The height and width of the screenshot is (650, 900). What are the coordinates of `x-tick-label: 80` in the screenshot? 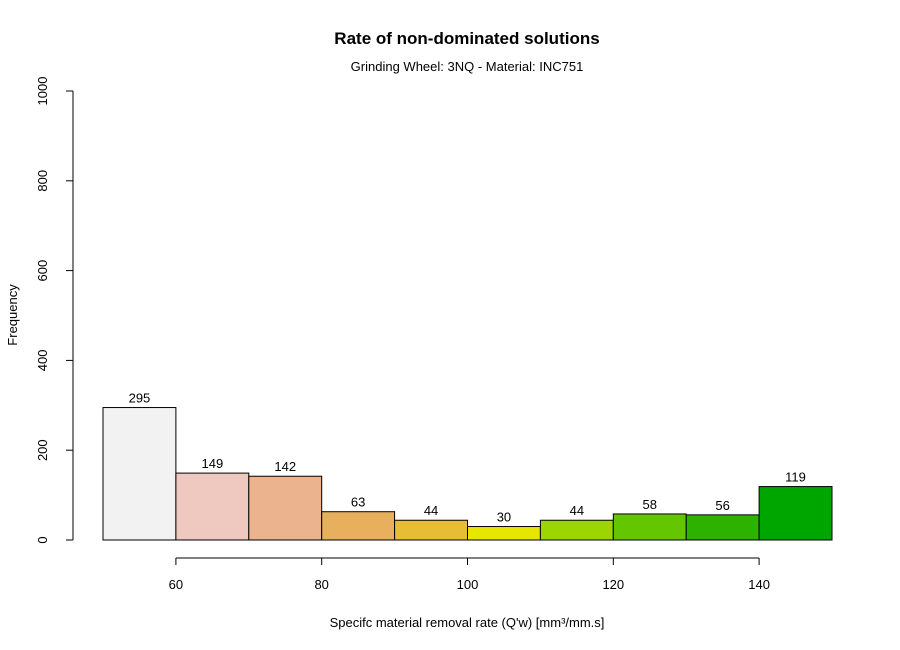 It's located at (321, 584).